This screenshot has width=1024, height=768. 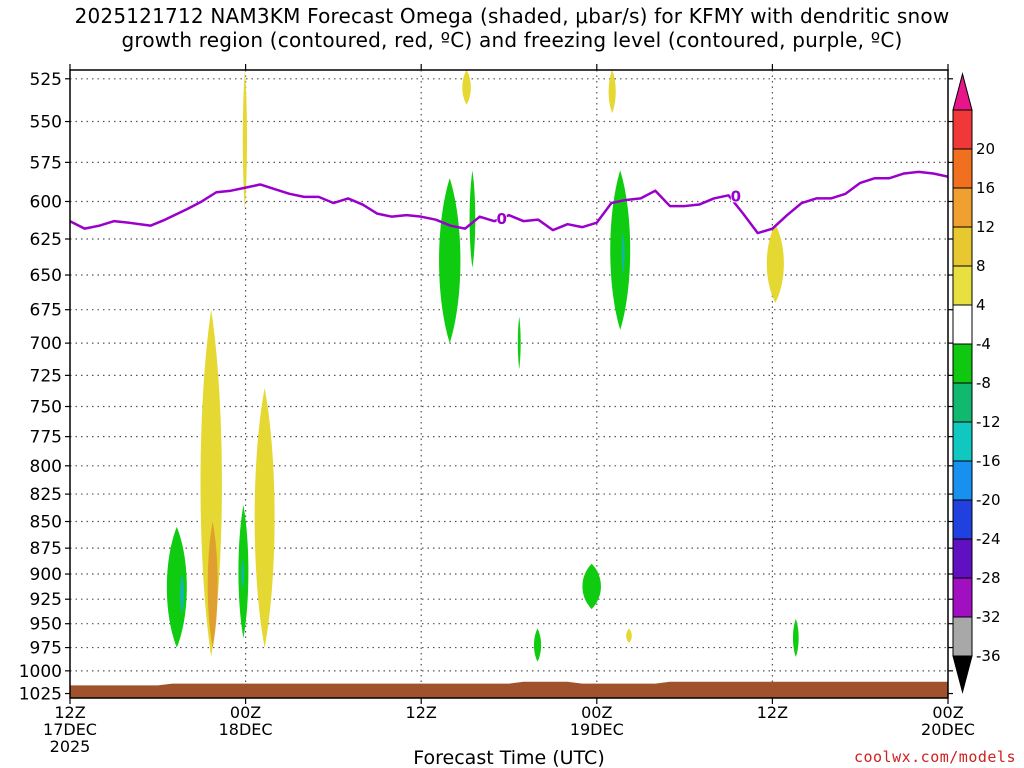 I want to click on x-tick-label-1-1: 00Z, so click(x=245, y=712).